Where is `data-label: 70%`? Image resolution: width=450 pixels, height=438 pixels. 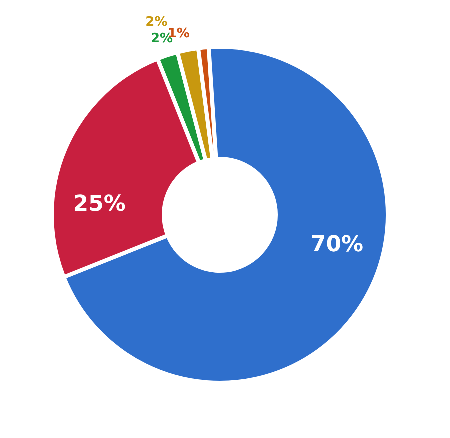 data-label: 70% is located at coordinates (337, 245).